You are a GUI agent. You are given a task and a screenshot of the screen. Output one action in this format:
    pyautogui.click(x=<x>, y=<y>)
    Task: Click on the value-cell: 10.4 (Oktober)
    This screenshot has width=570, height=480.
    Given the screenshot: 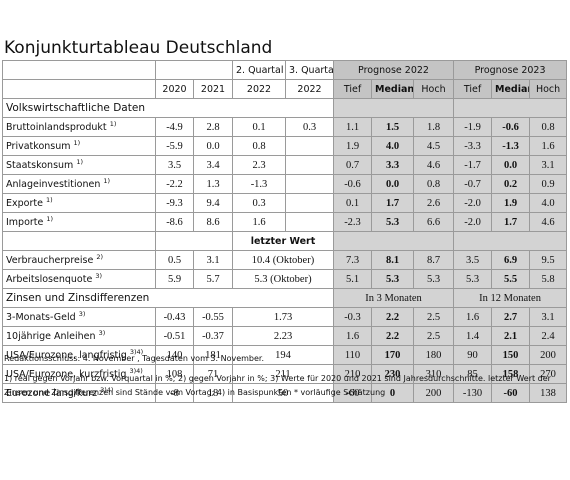 What is the action you would take?
    pyautogui.click(x=283, y=260)
    